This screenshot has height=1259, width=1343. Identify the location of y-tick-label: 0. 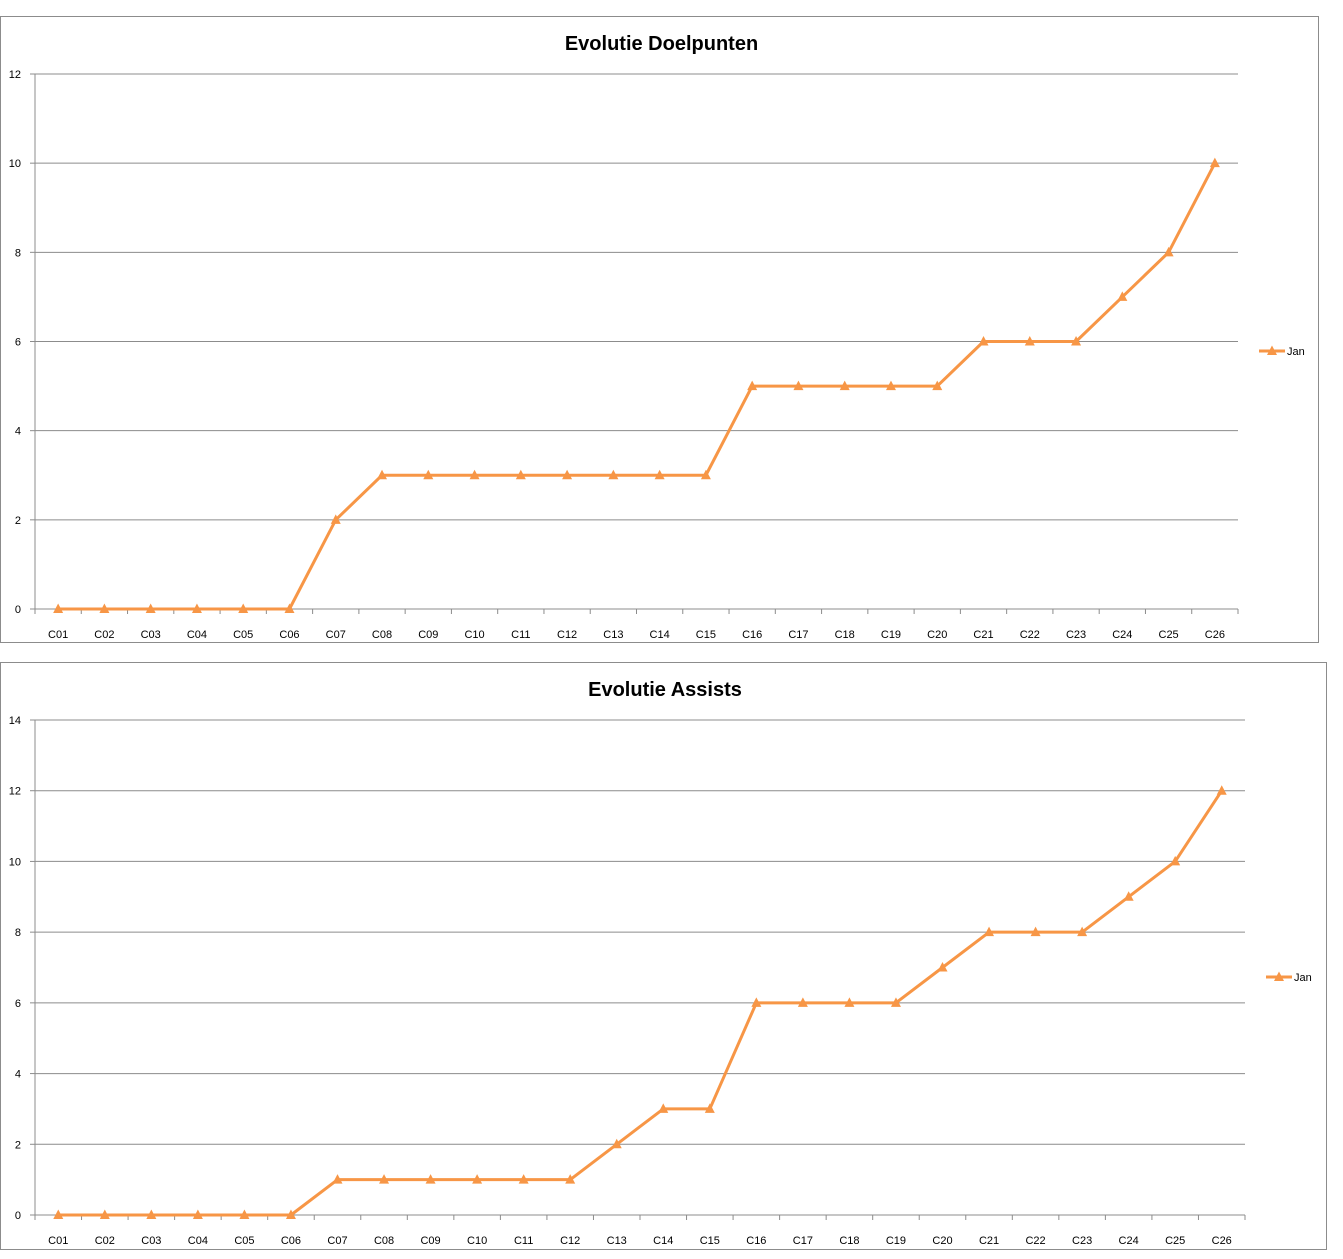
(18, 1216).